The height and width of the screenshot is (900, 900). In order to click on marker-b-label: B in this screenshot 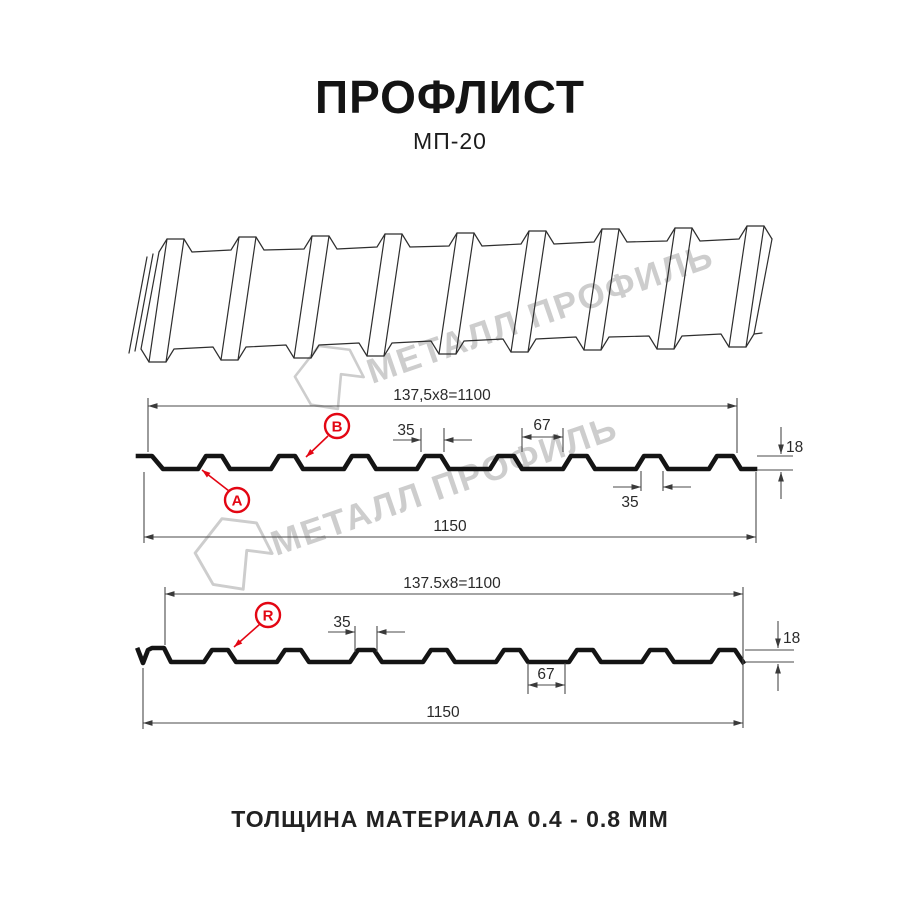, I will do `click(337, 427)`.